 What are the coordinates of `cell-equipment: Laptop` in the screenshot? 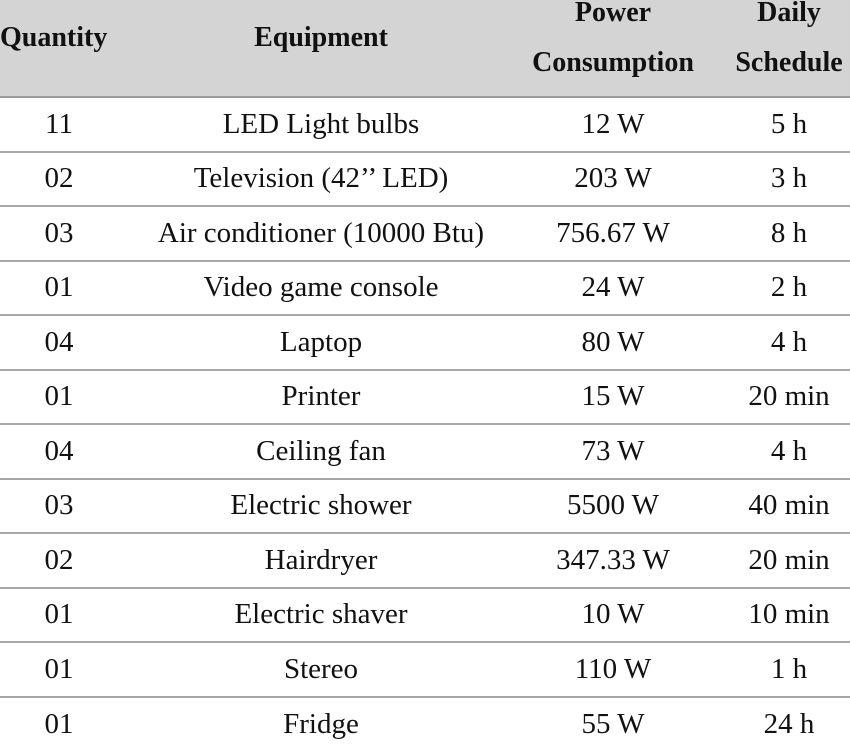 It's located at (321, 342).